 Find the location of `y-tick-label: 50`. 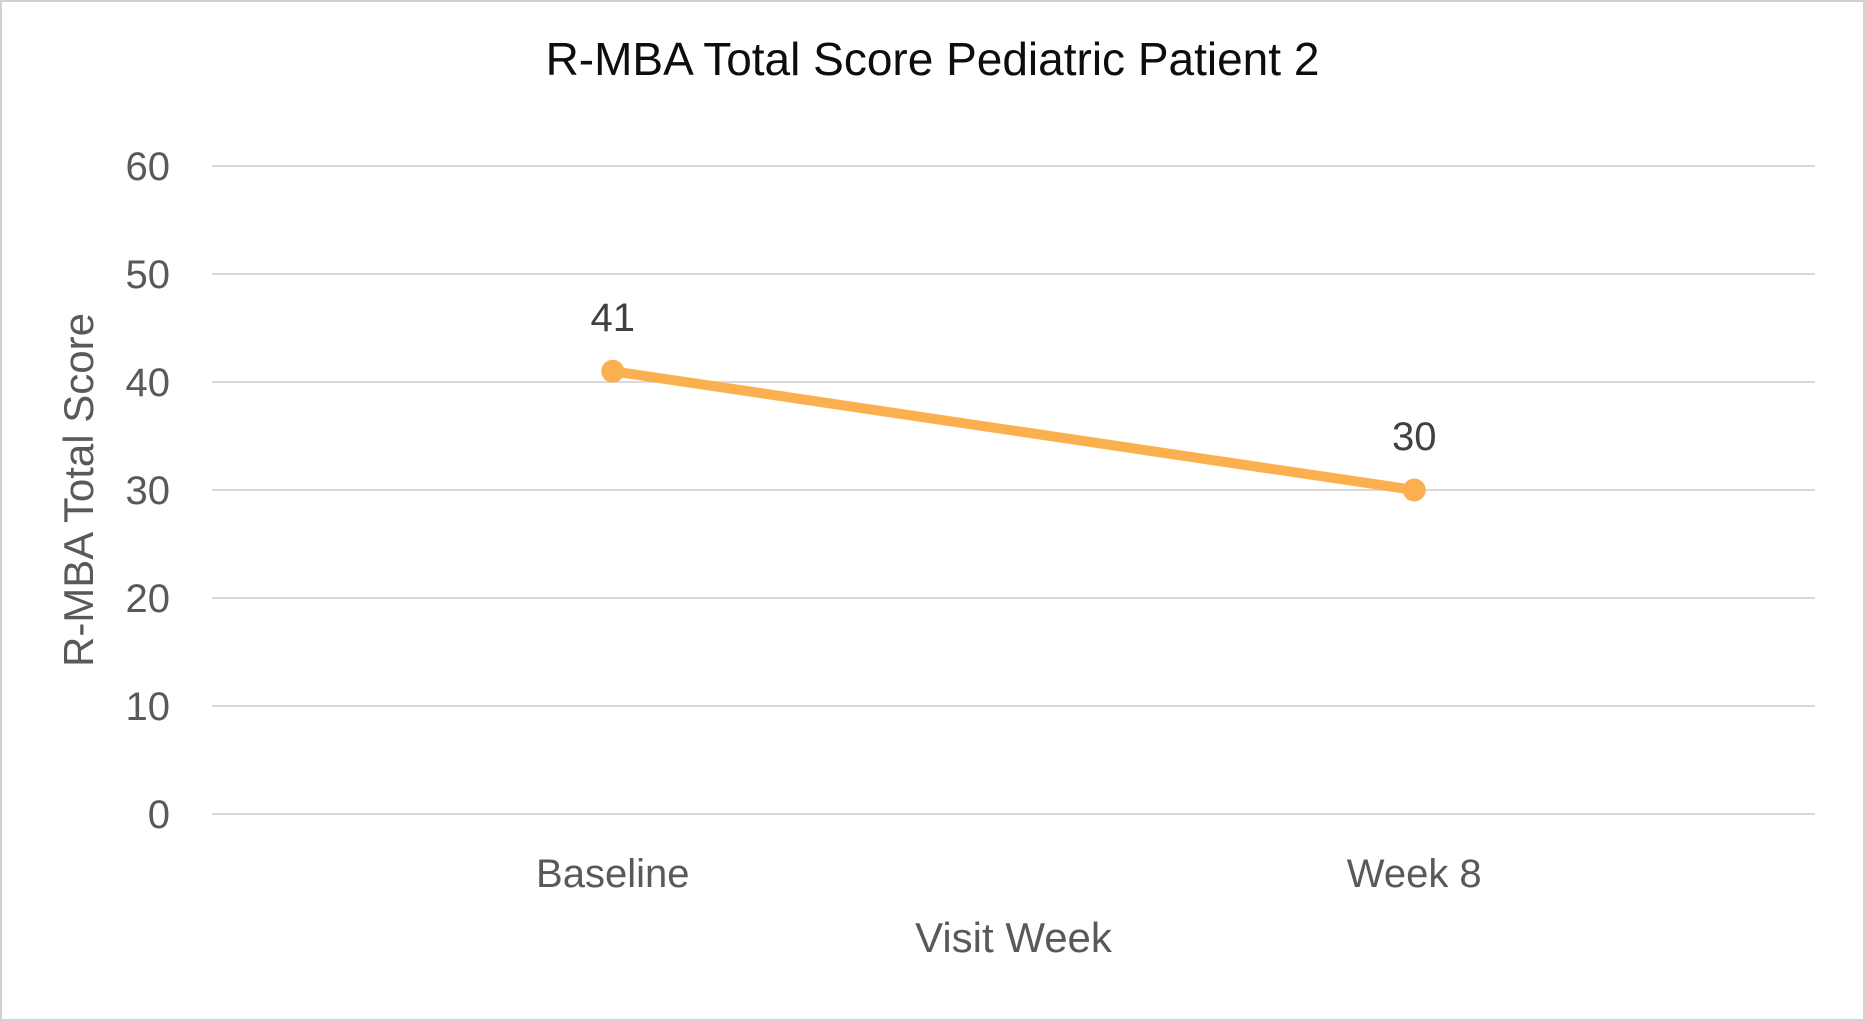

y-tick-label: 50 is located at coordinates (148, 275).